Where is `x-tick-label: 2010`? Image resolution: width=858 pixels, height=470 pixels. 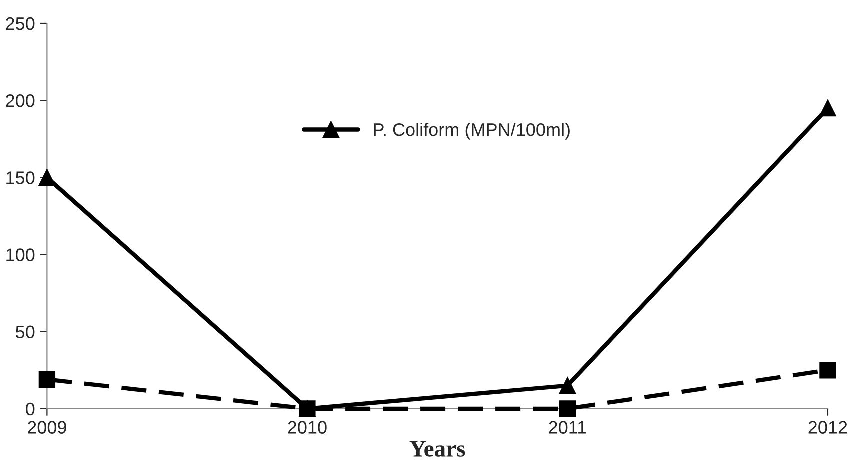 x-tick-label: 2010 is located at coordinates (307, 427).